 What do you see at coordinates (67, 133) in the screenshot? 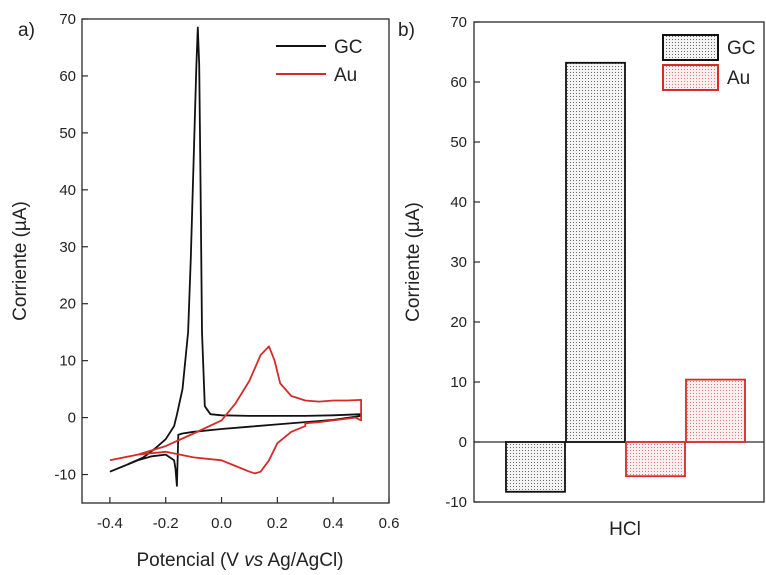
I see `panel-a-y-tick-label: 50` at bounding box center [67, 133].